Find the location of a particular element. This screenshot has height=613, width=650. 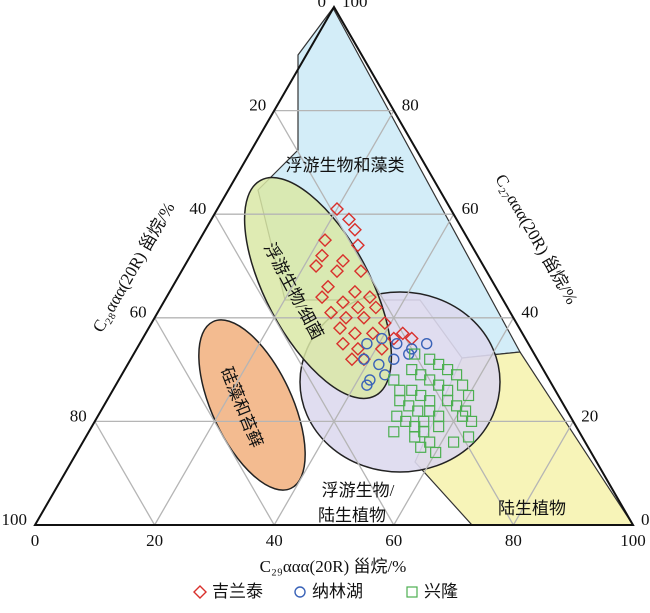

legend-label: 吉兰泰 is located at coordinates (237, 591).